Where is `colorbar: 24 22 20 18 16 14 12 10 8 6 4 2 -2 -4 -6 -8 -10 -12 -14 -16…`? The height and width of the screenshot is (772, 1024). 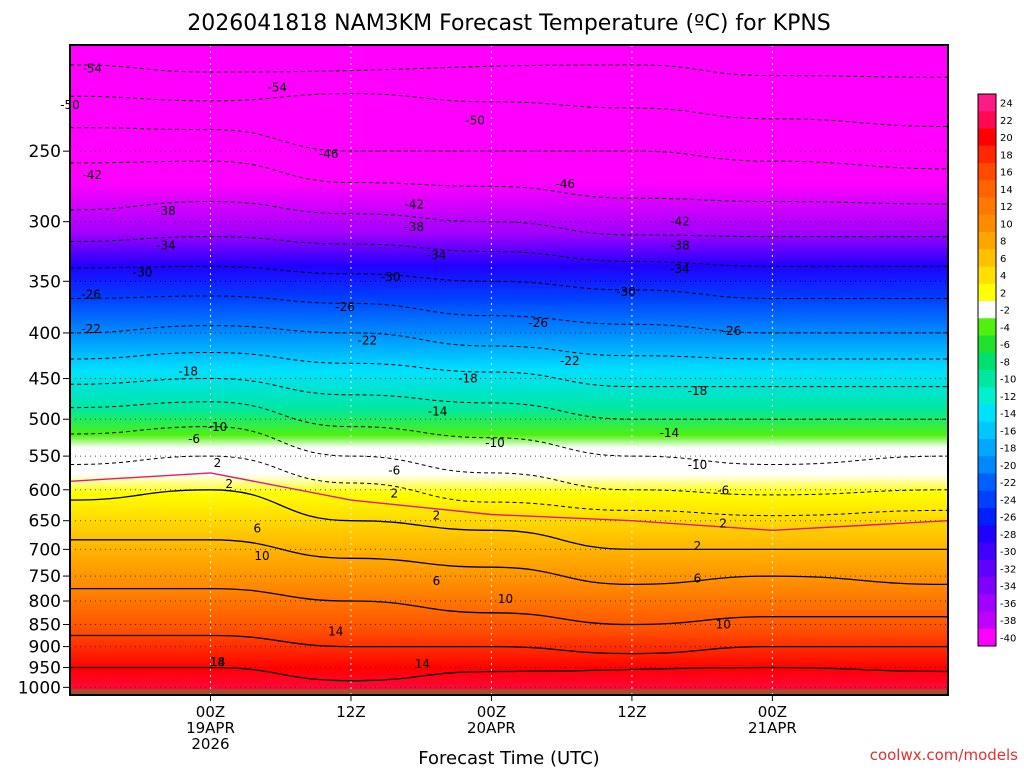 colorbar: 24 22 20 18 16 14 12 10 8 6 4 2 -2 -4 -6 -8 -10 -12 -14 -16… is located at coordinates (996, 370).